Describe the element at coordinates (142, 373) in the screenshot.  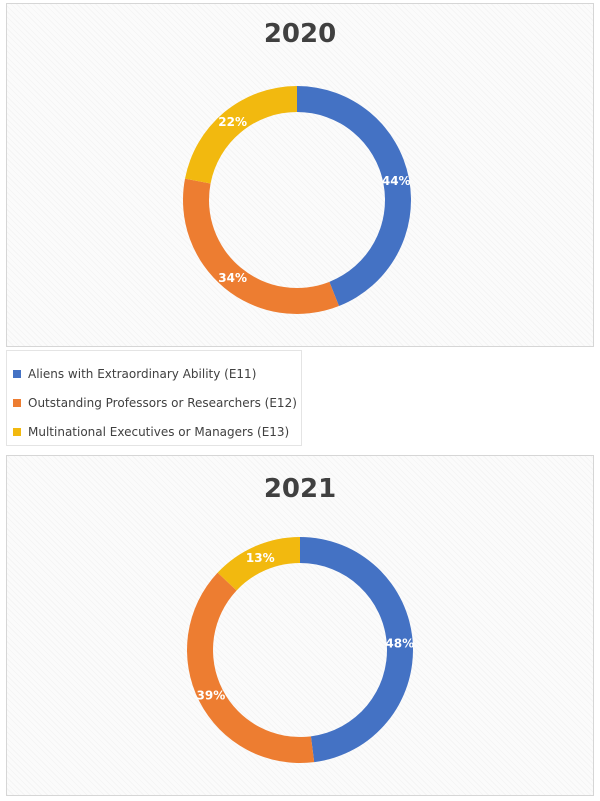
I see `legend-label: Aliens with Extraordinary Ability (E11)` at that location.